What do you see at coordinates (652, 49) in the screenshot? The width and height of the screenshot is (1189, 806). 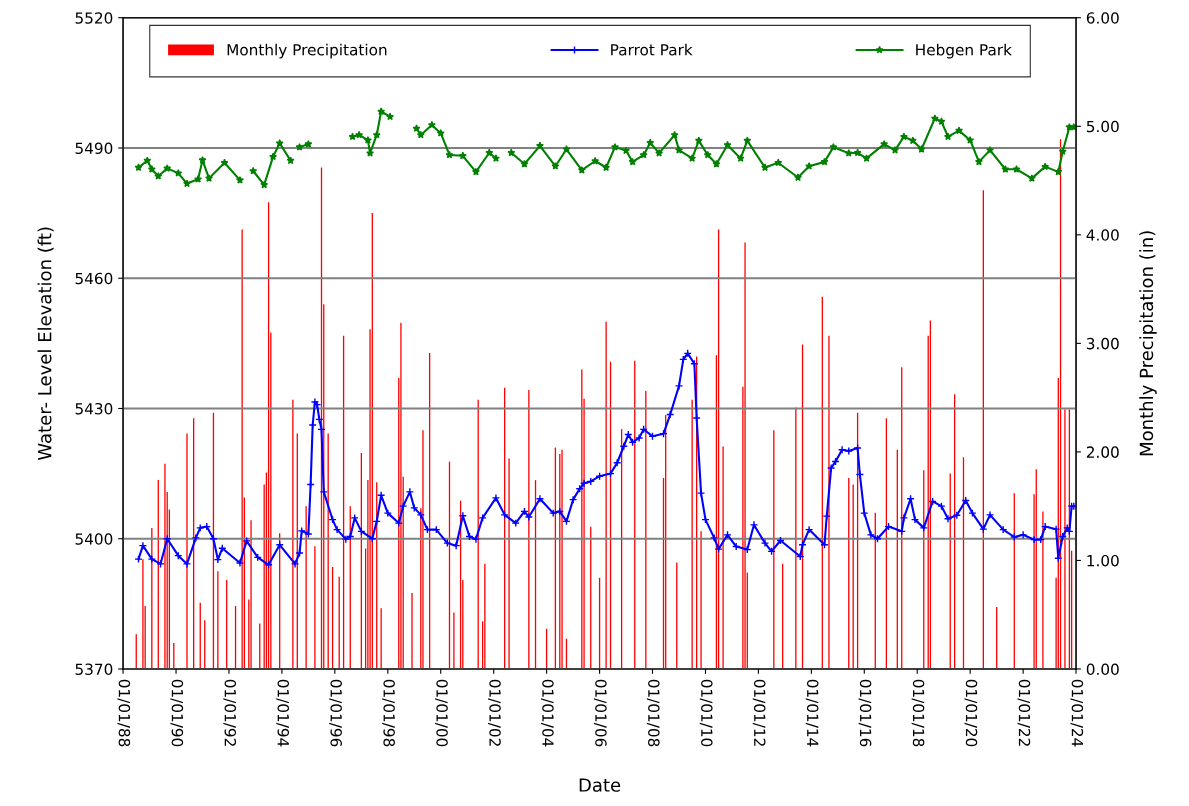 I see `legend-label: Parrot Park` at bounding box center [652, 49].